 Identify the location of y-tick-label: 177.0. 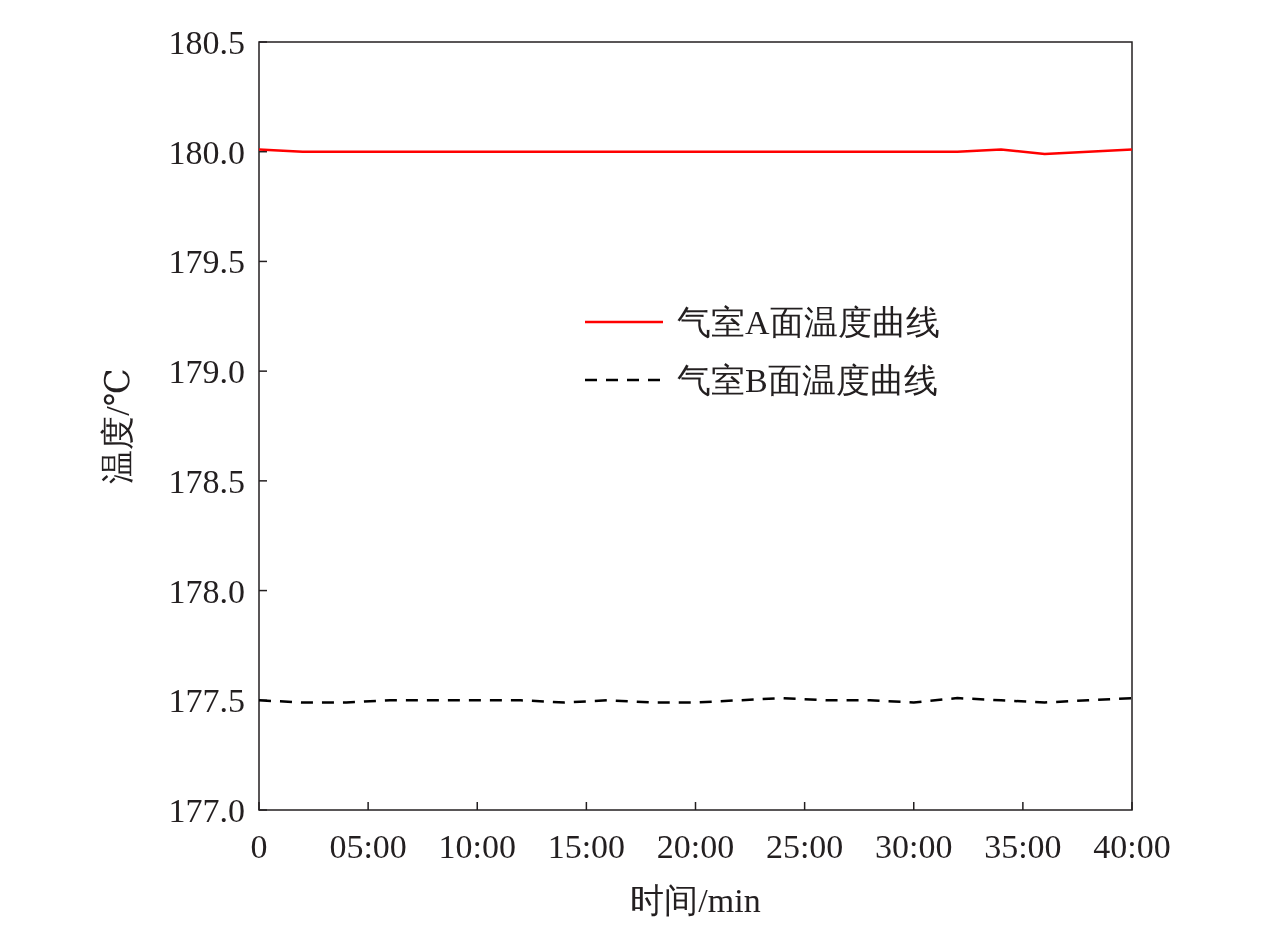
(206, 810).